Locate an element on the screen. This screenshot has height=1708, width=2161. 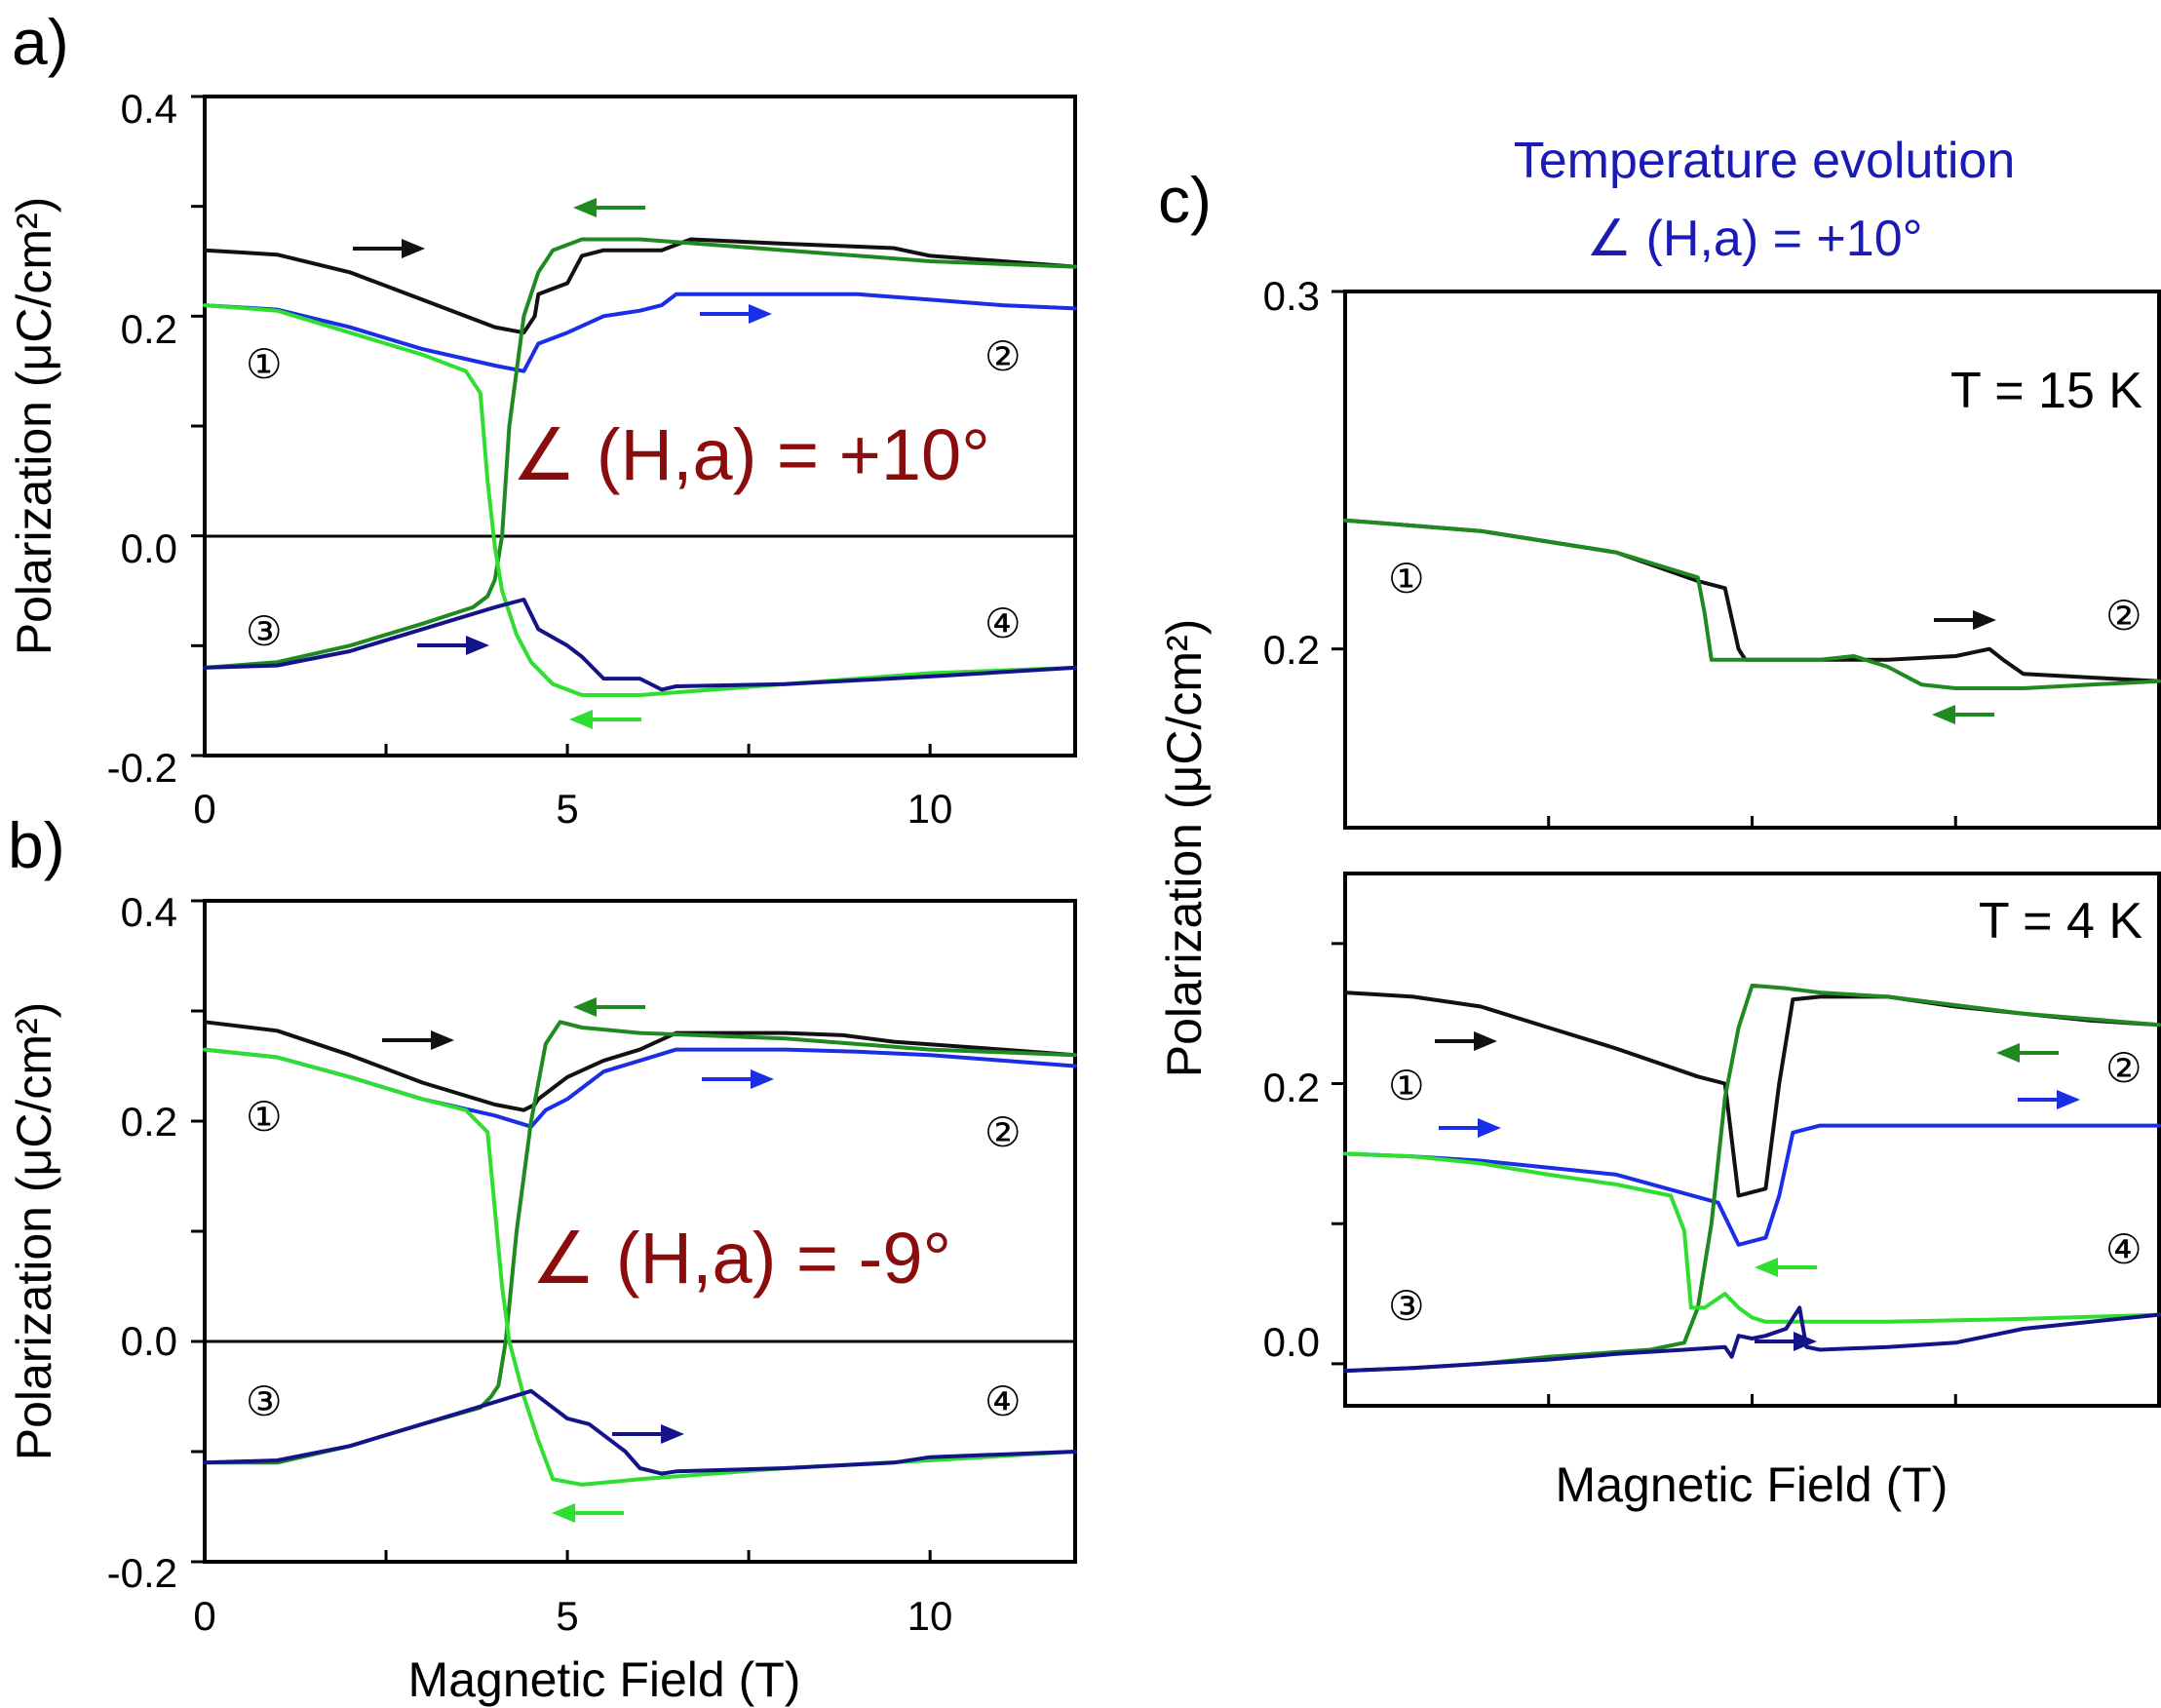
panel-b-ticks is located at coordinates (561, 1231).